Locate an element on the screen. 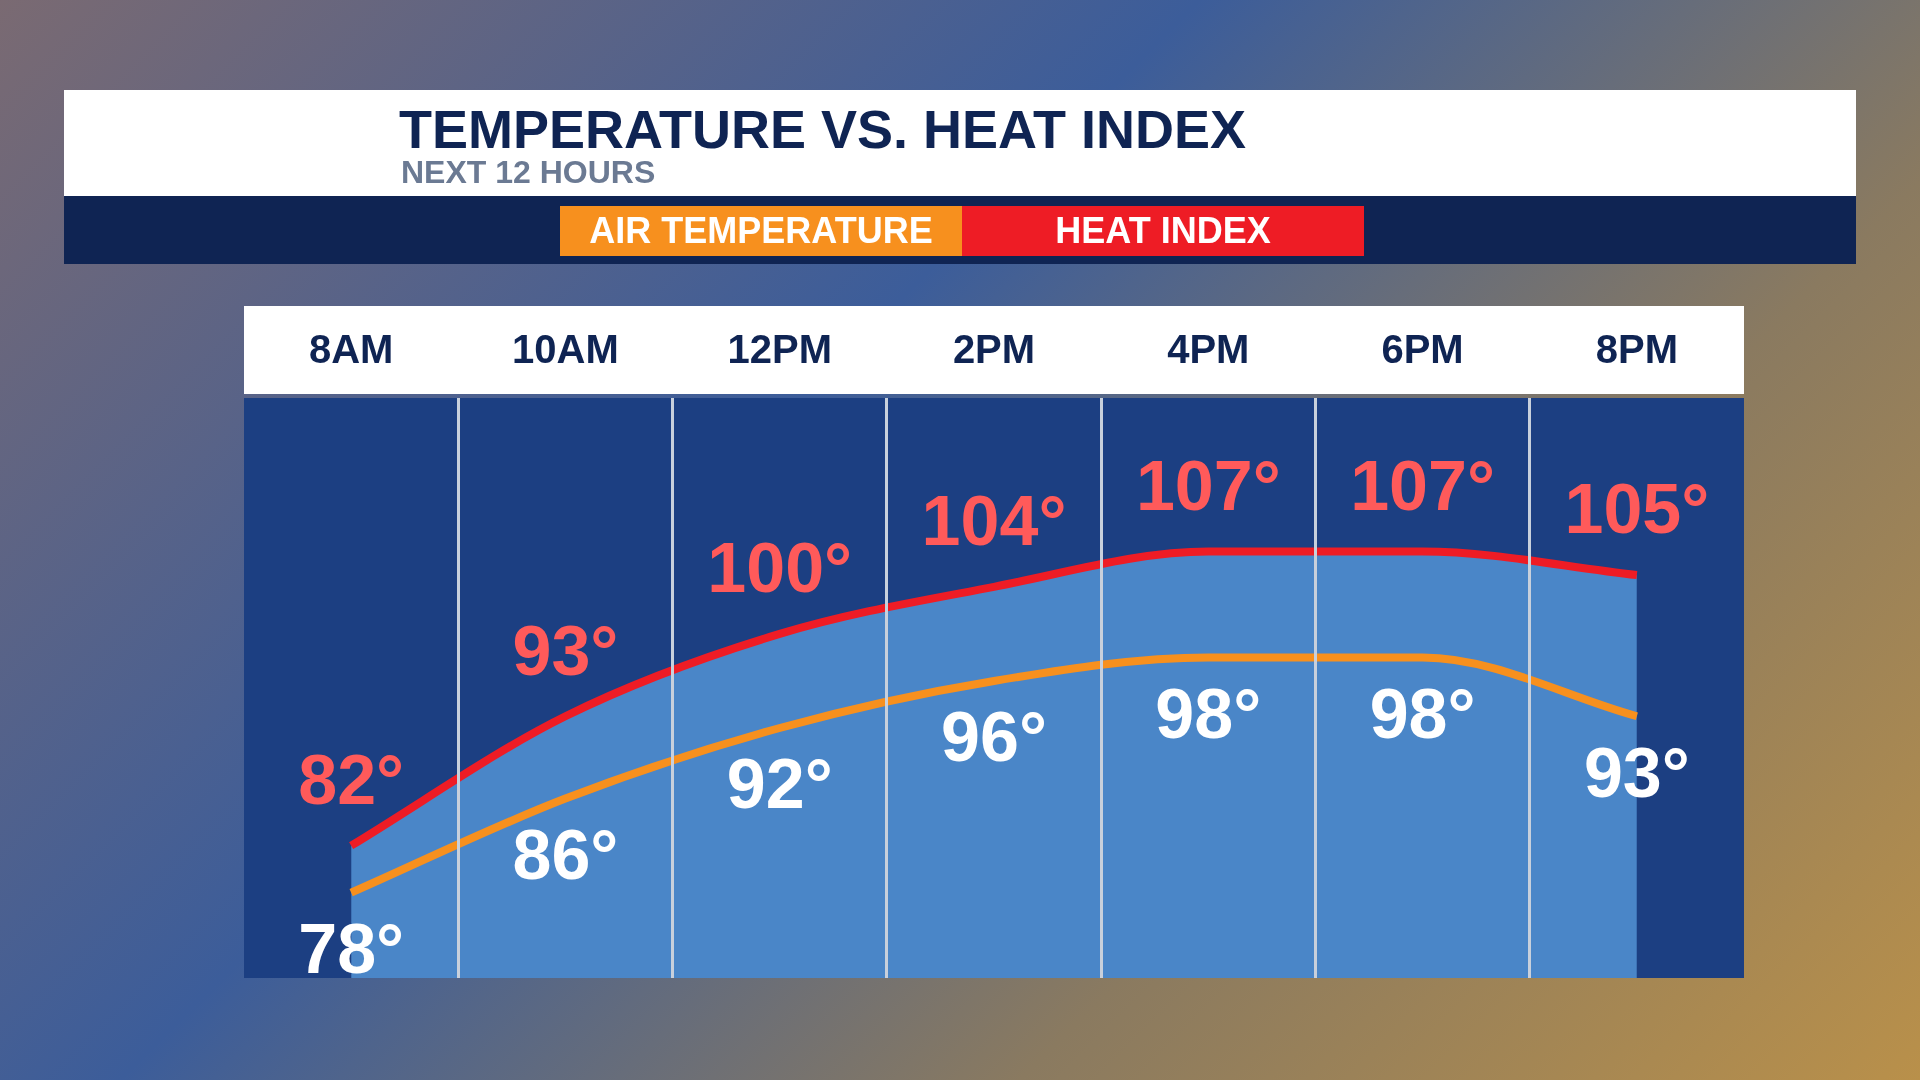  x-tick-label: 10AM is located at coordinates (565, 349).